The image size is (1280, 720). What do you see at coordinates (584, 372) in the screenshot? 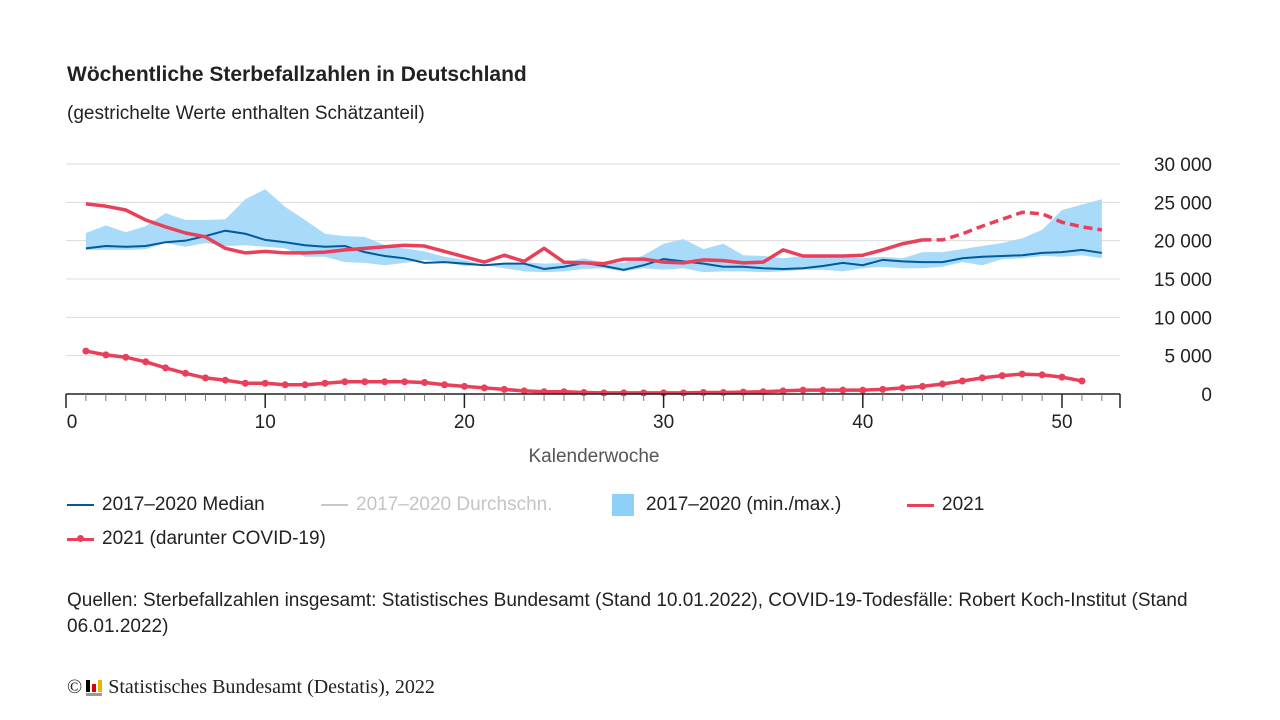
I see `covid-line` at bounding box center [584, 372].